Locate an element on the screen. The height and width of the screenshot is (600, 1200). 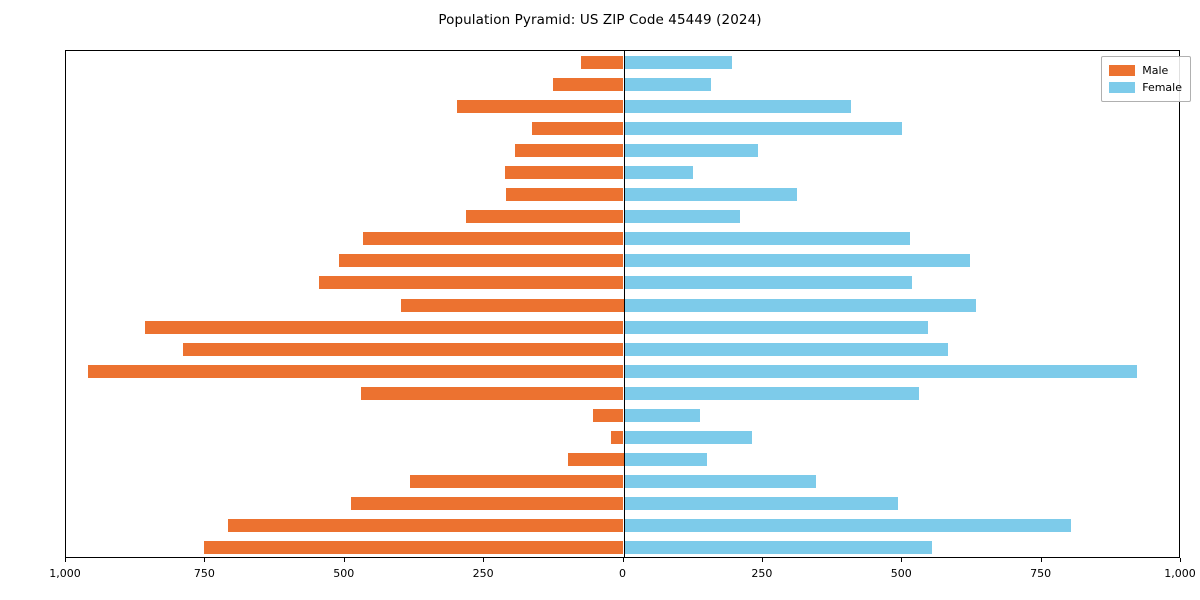
legend-item-label: Female is located at coordinates (1162, 87).